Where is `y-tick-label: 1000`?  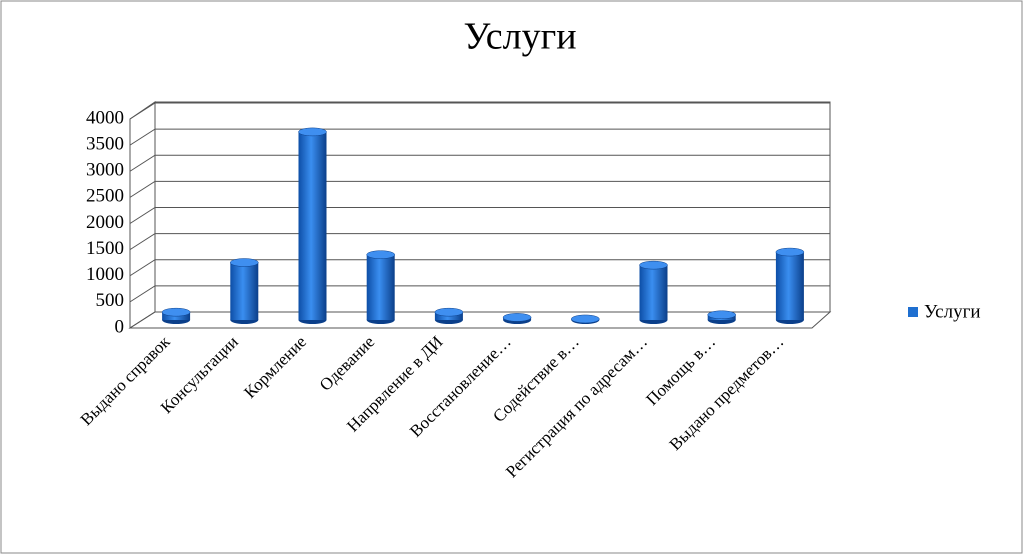
y-tick-label: 1000 is located at coordinates (105, 274).